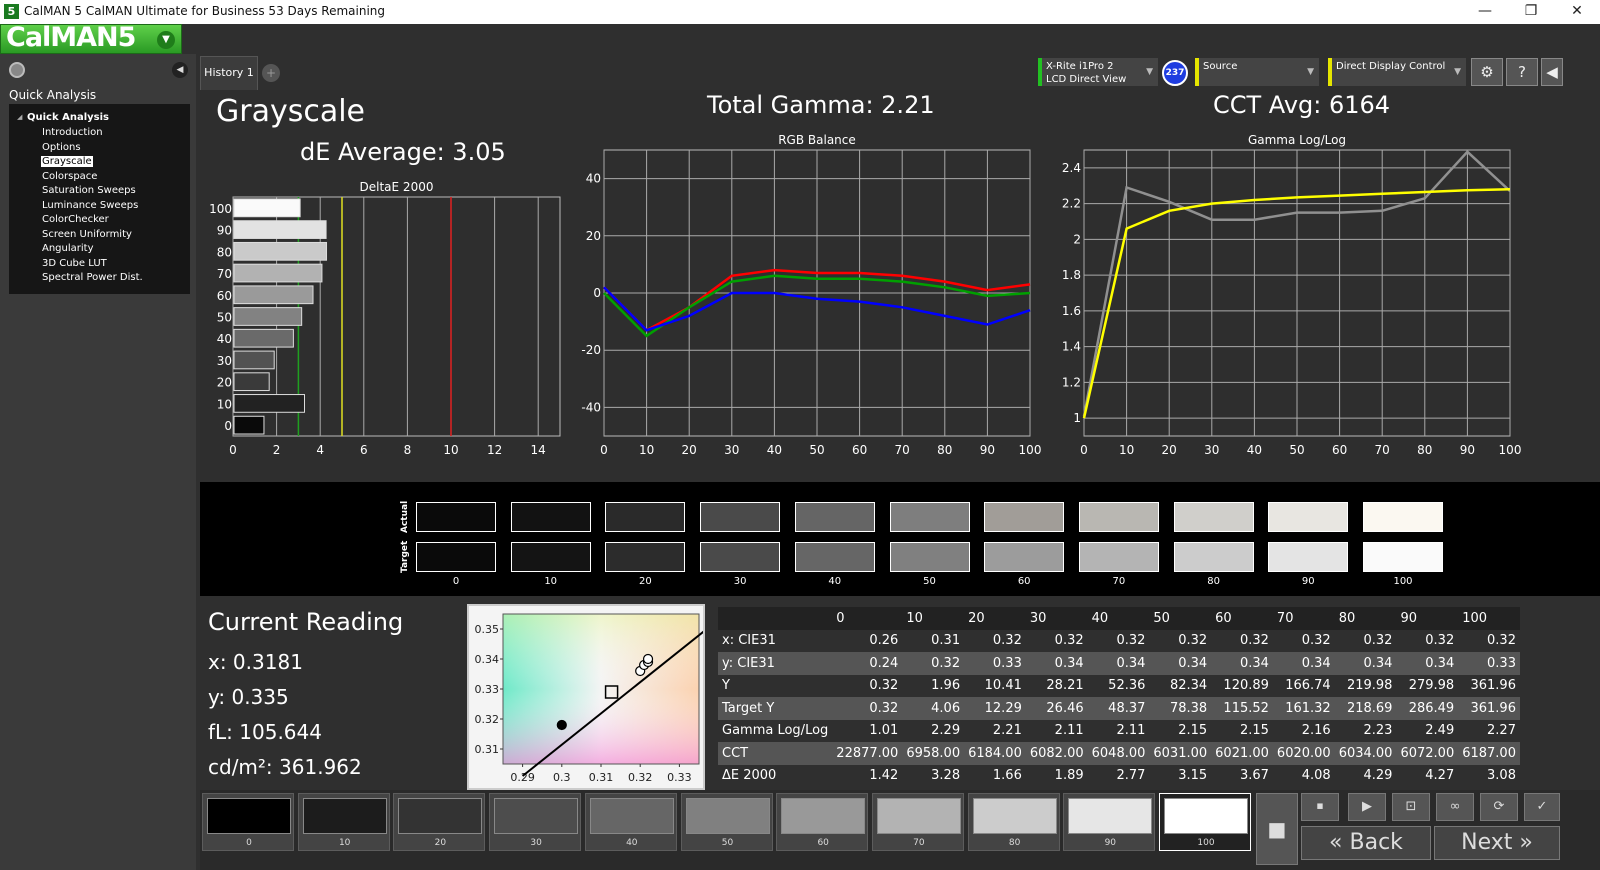 Image resolution: width=1600 pixels, height=870 pixels. Describe the element at coordinates (1277, 829) in the screenshot. I see `record-button: ■` at that location.